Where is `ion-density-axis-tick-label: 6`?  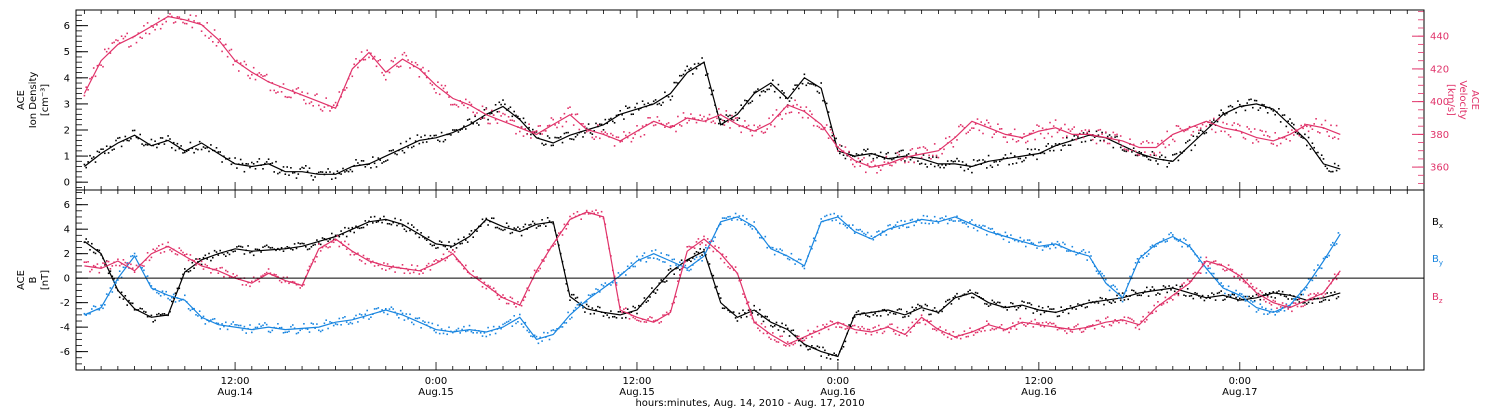
ion-density-axis-tick-label: 6 is located at coordinates (67, 26).